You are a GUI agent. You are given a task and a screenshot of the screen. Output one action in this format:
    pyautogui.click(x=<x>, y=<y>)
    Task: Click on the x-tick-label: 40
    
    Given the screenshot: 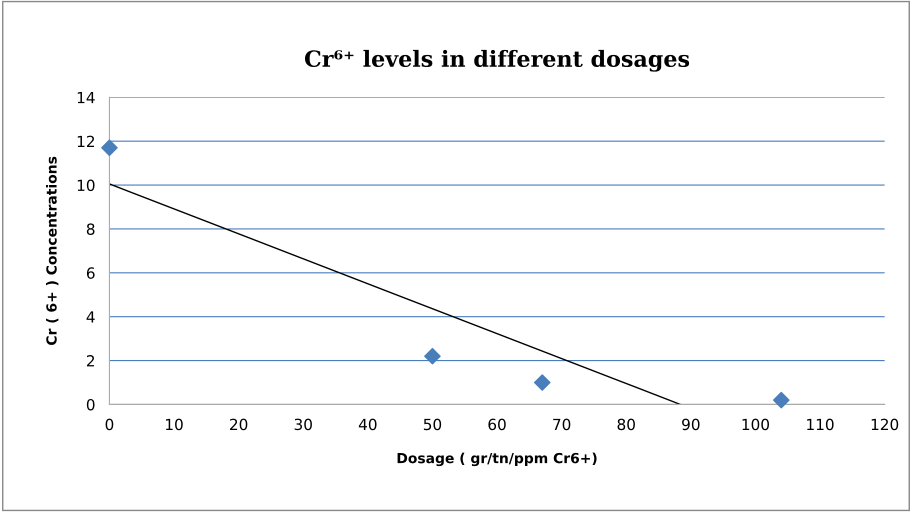 What is the action you would take?
    pyautogui.click(x=367, y=424)
    